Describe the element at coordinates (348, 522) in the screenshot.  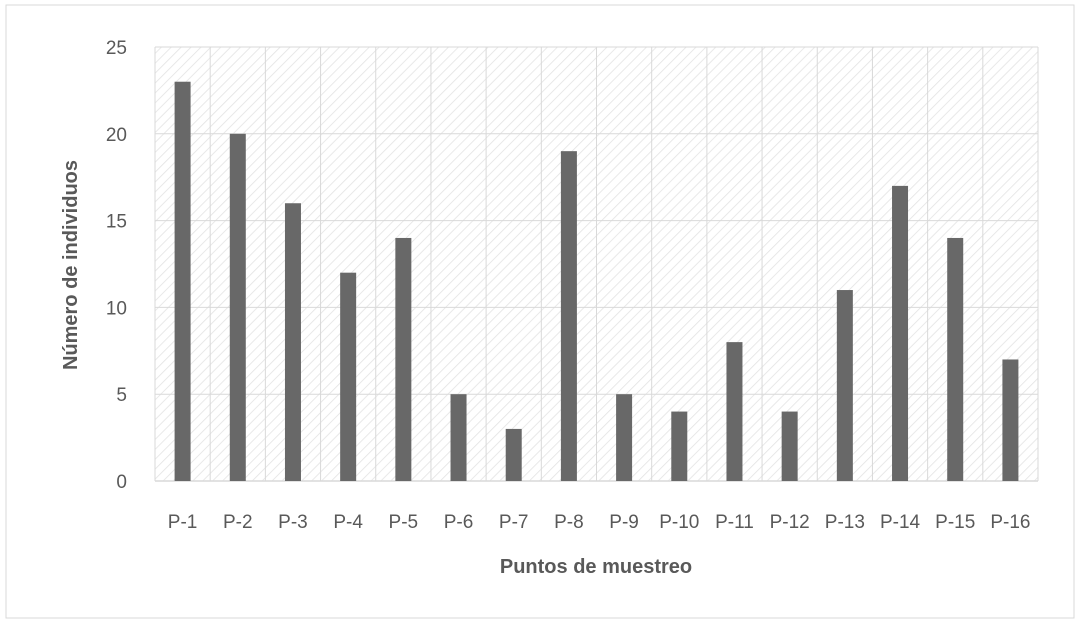
I see `x-tick-label: P-4` at that location.